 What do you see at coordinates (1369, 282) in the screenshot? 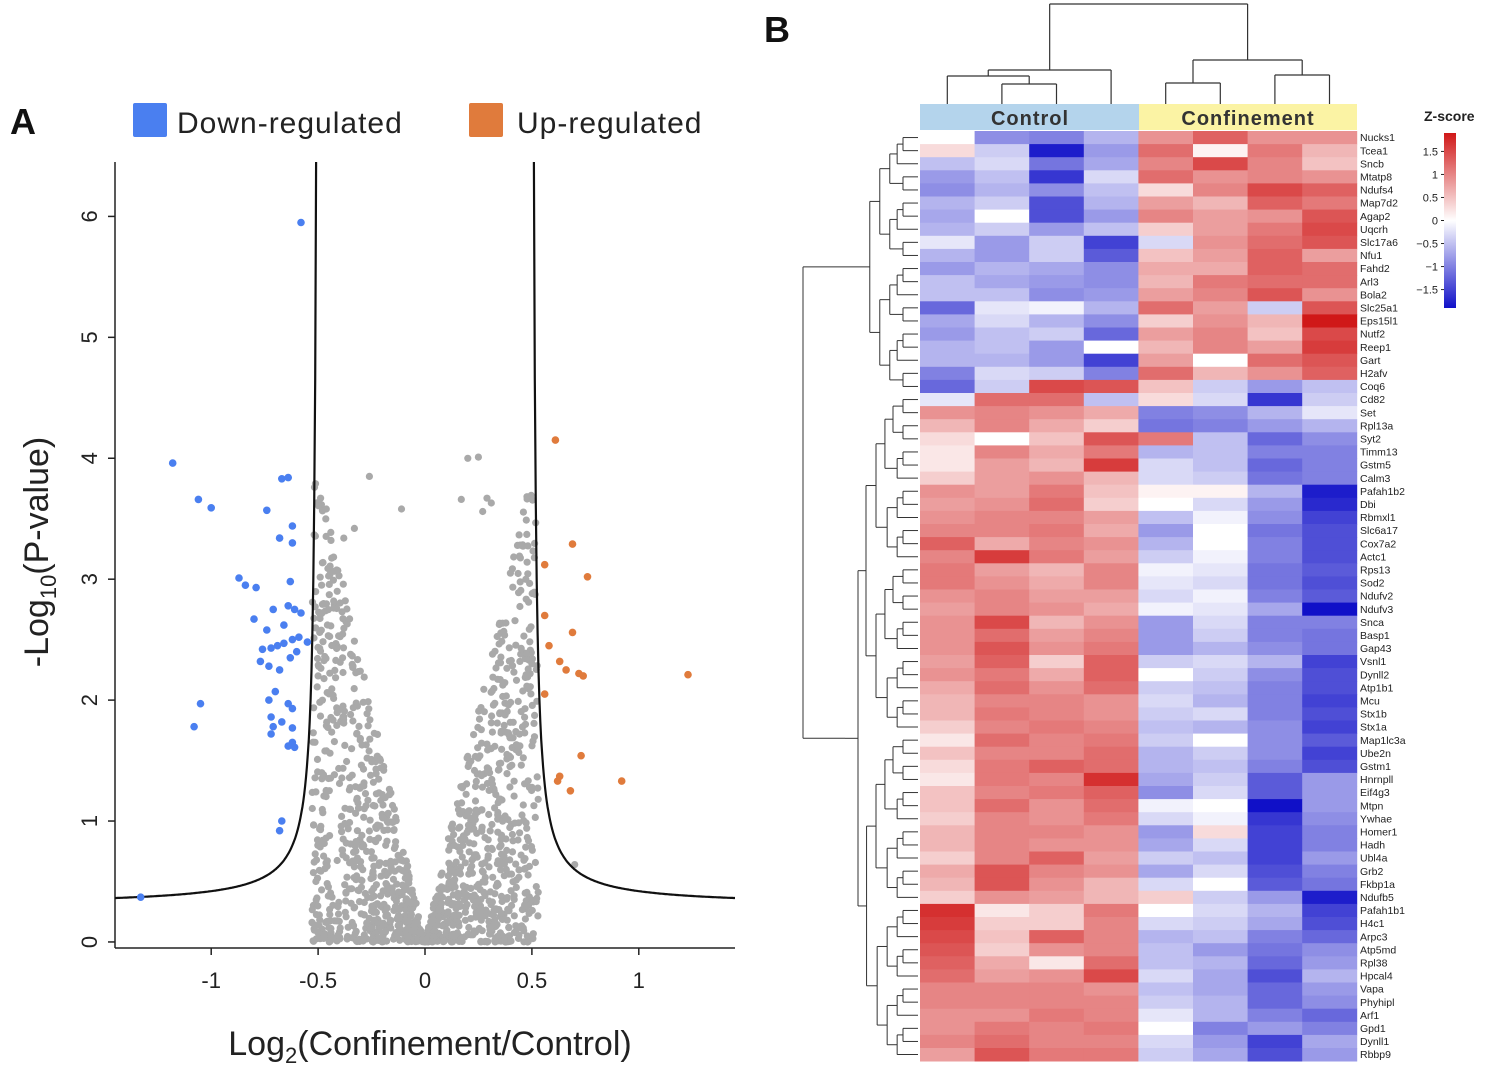
I see `gene-label: Arl3` at bounding box center [1369, 282].